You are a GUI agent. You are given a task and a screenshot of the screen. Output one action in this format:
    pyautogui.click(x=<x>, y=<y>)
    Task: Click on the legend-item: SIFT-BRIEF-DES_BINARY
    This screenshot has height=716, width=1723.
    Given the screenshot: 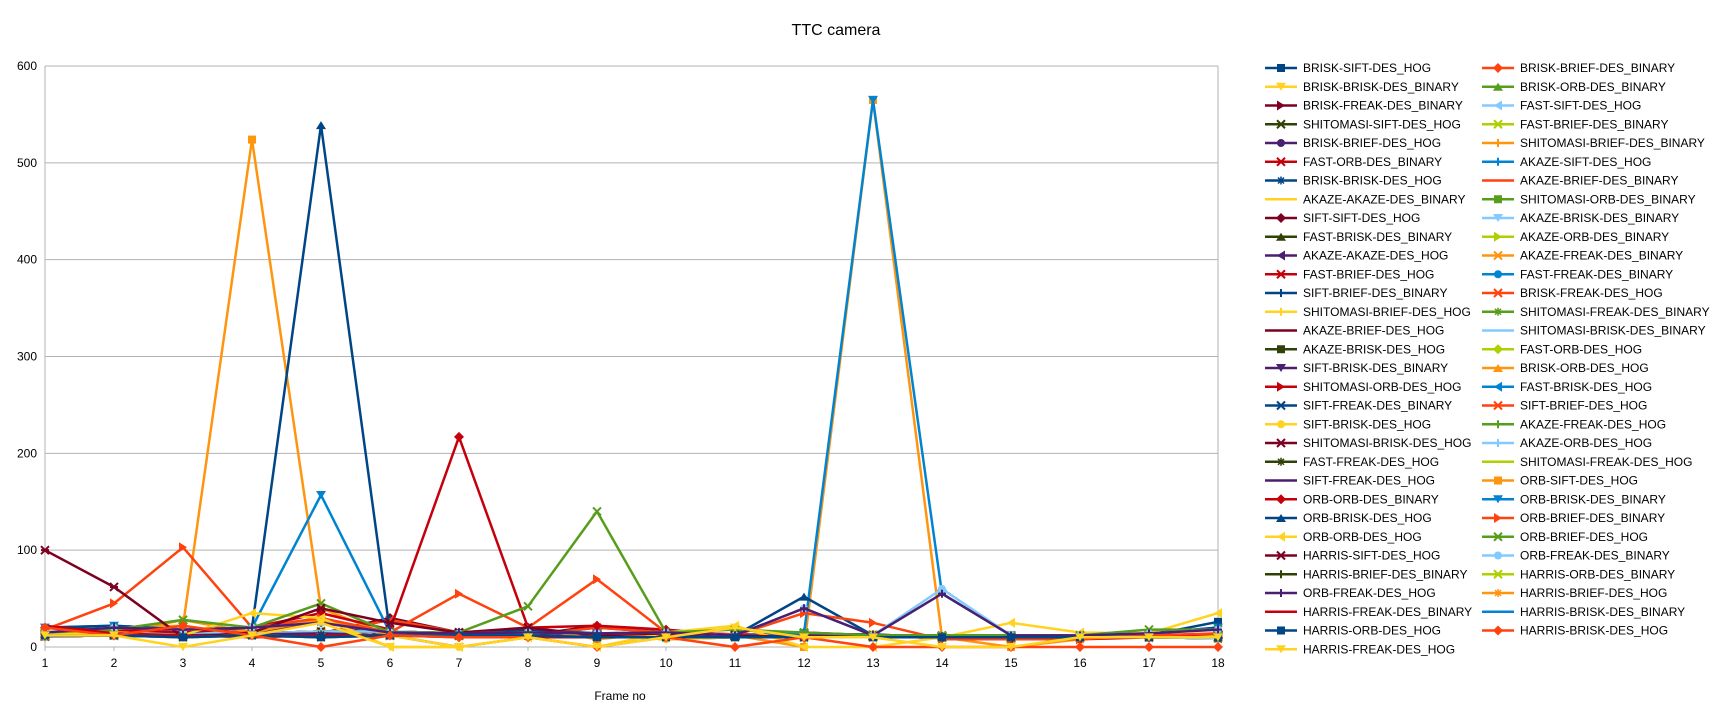 What is the action you would take?
    pyautogui.click(x=1356, y=293)
    